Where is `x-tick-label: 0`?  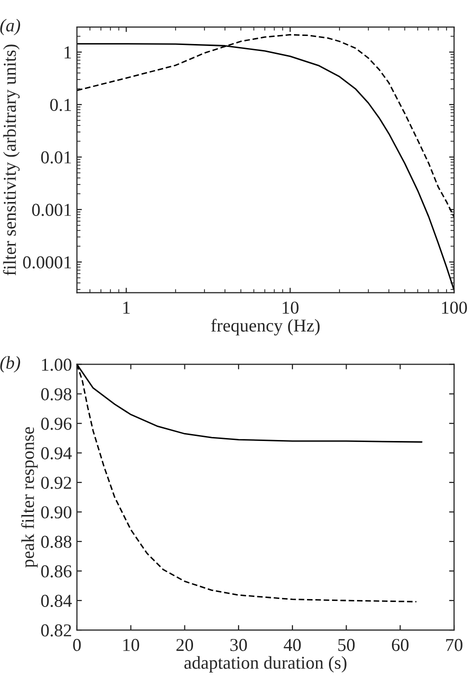 x-tick-label: 0 is located at coordinates (77, 645).